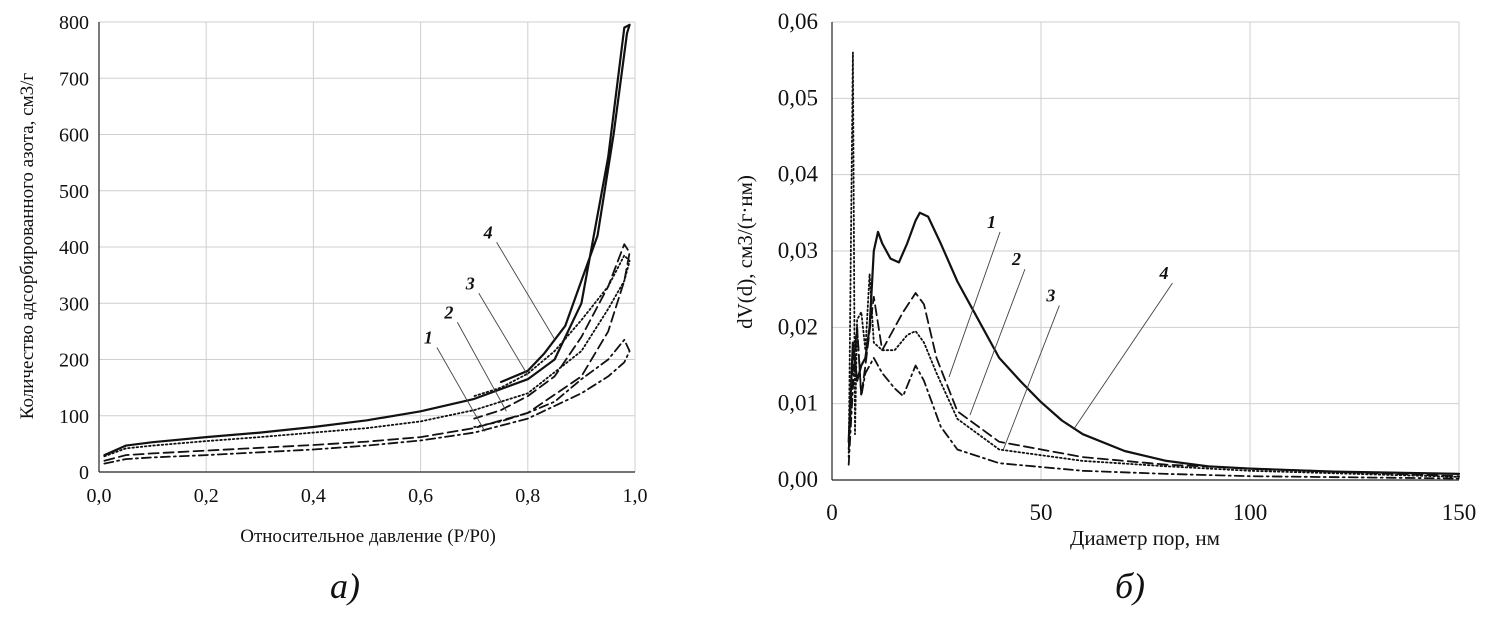 This screenshot has width=1495, height=617. I want to click on x-tick-label: 50, so click(1041, 512).